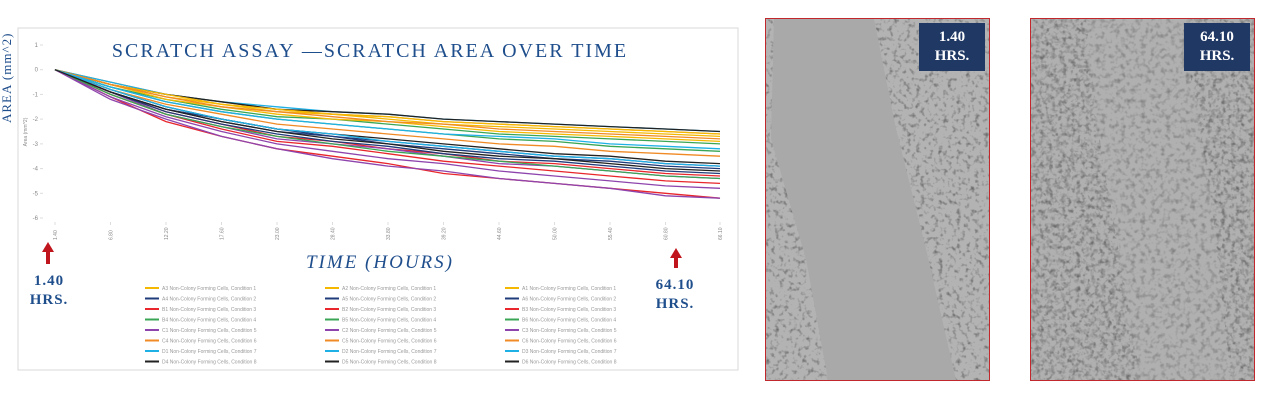 The width and height of the screenshot is (1267, 402). I want to click on x-tick-label: 44.60, so click(500, 233).